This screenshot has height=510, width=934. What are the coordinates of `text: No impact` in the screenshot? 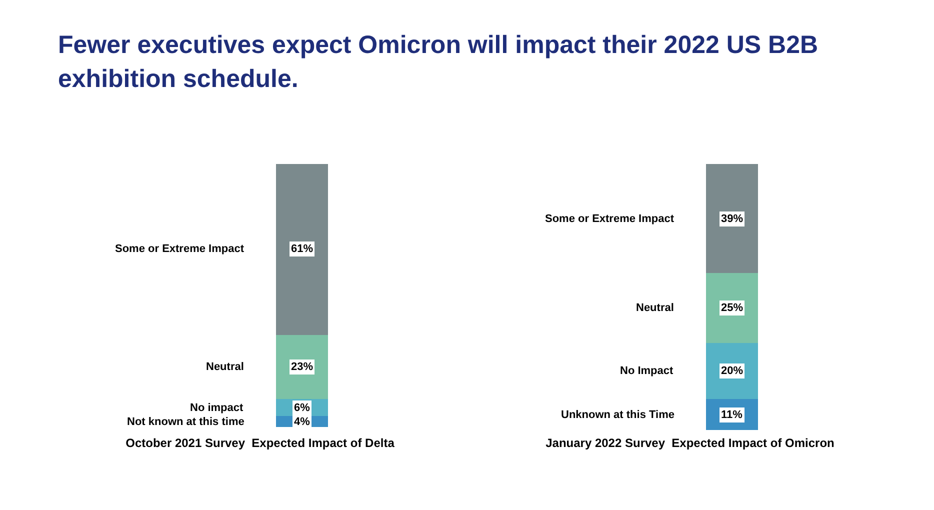 It's located at (217, 408).